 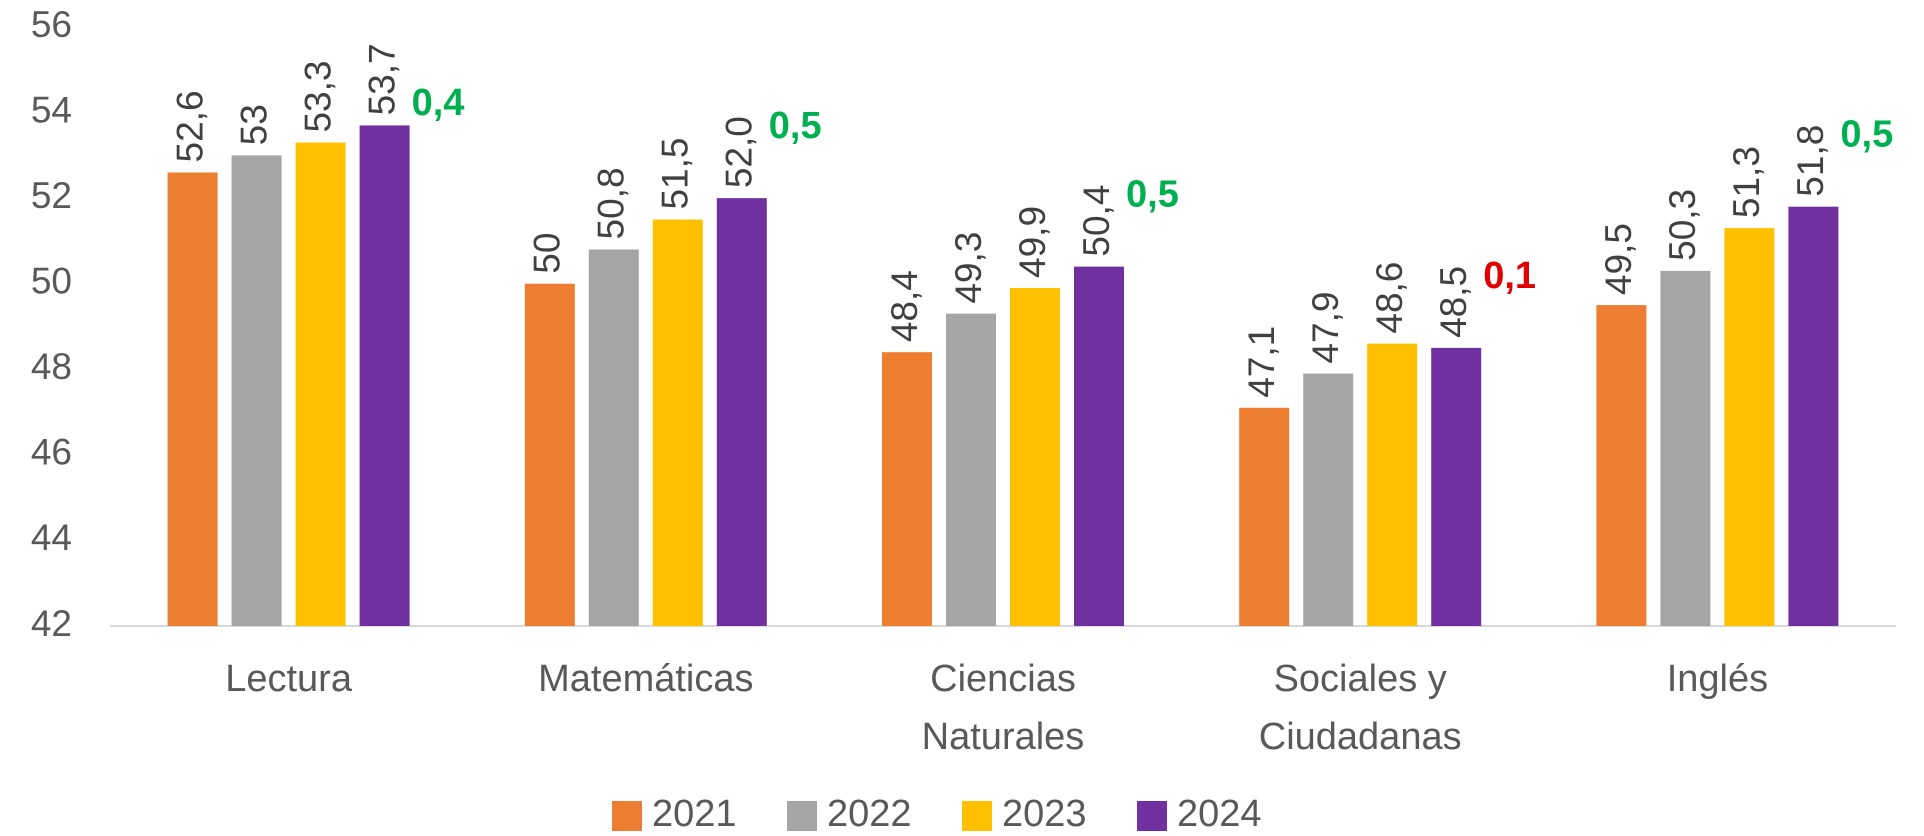 I want to click on x-tick-label: Ciencias Naturales, so click(x=1003, y=708).